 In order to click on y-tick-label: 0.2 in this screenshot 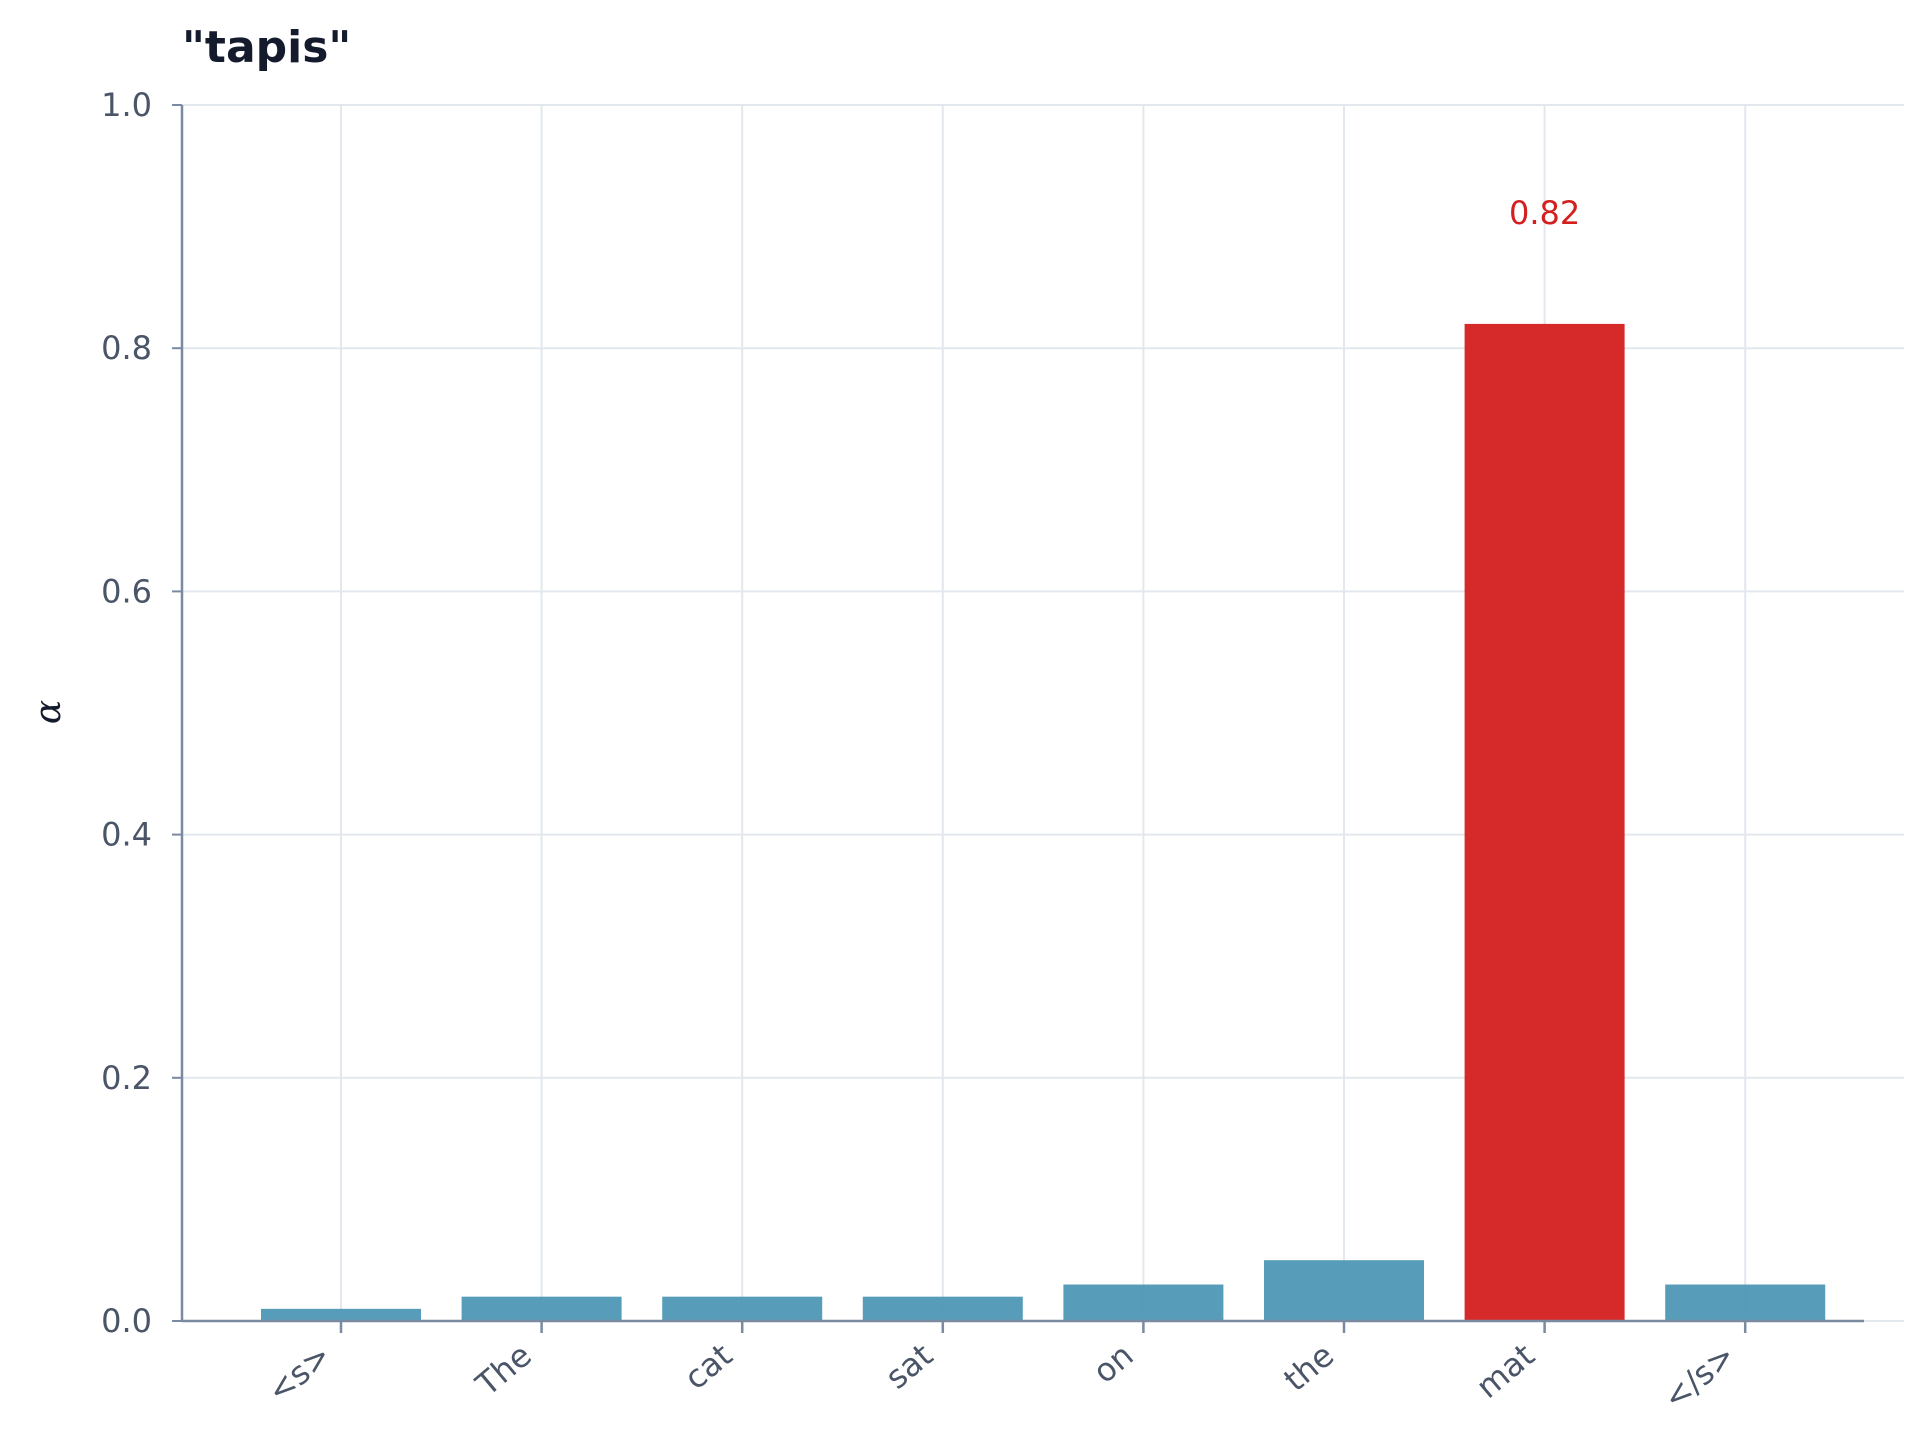, I will do `click(126, 1078)`.